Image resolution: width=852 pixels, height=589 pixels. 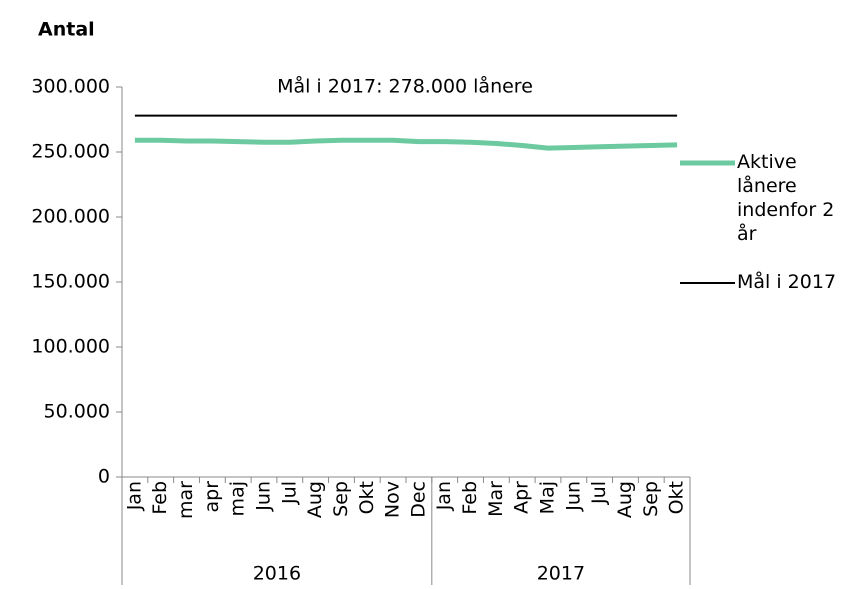 I want to click on x-tick-label: maj, so click(x=238, y=498).